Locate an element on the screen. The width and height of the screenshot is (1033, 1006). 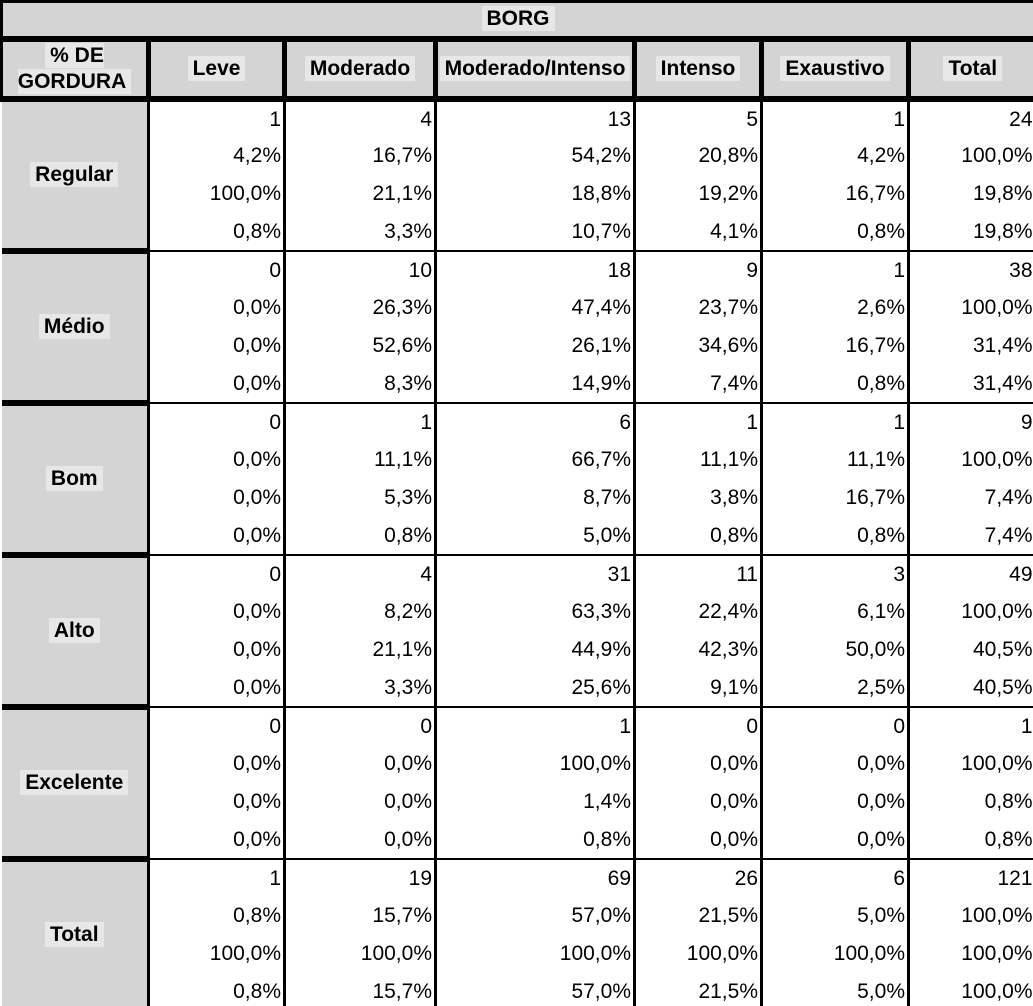
data-cell: 10,7% is located at coordinates (534, 232).